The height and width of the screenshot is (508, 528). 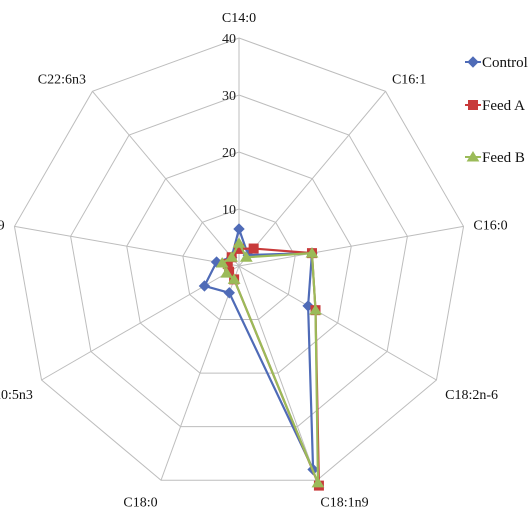 I want to click on category-label: C18:0, so click(x=140, y=502).